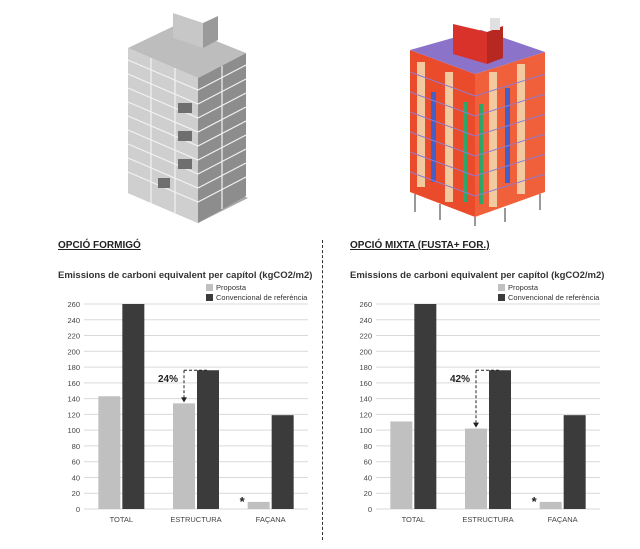 The width and height of the screenshot is (640, 549). Describe the element at coordinates (187, 118) in the screenshot. I see `concrete-building-illustration` at that location.